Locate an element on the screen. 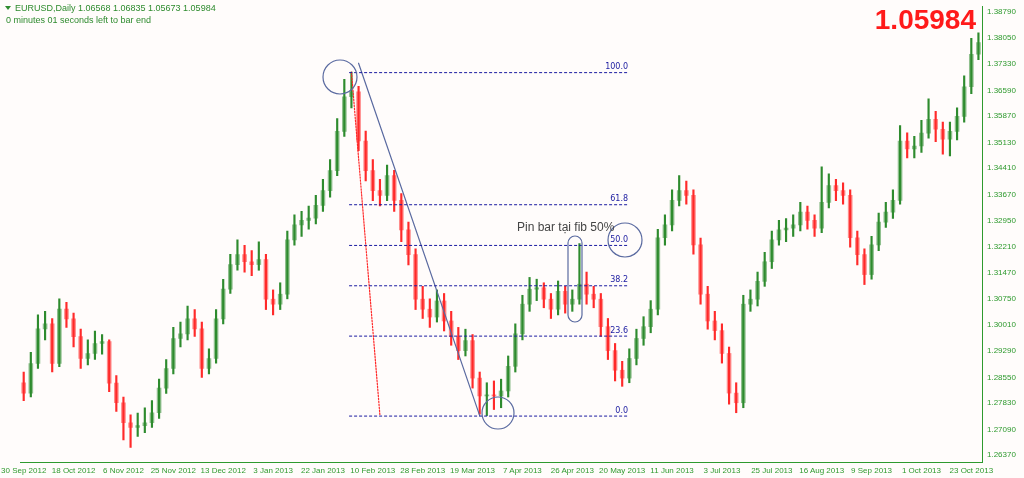 This screenshot has width=1024, height=478. y-tick-label: 1.26370 is located at coordinates (1002, 455).